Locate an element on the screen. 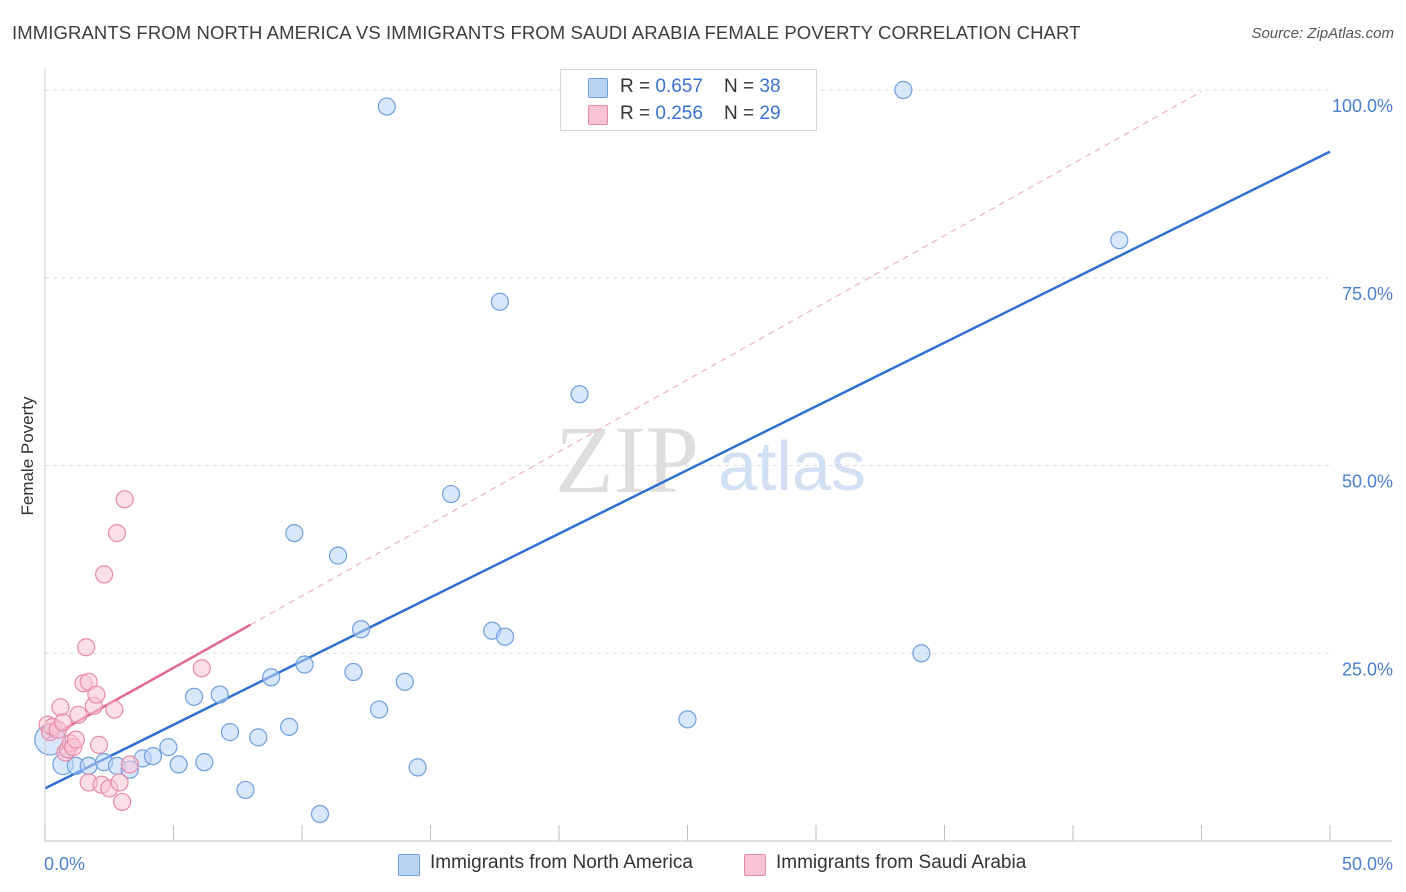 This screenshot has height=892, width=1406. y-tick-label: 50.0% is located at coordinates (1367, 482).